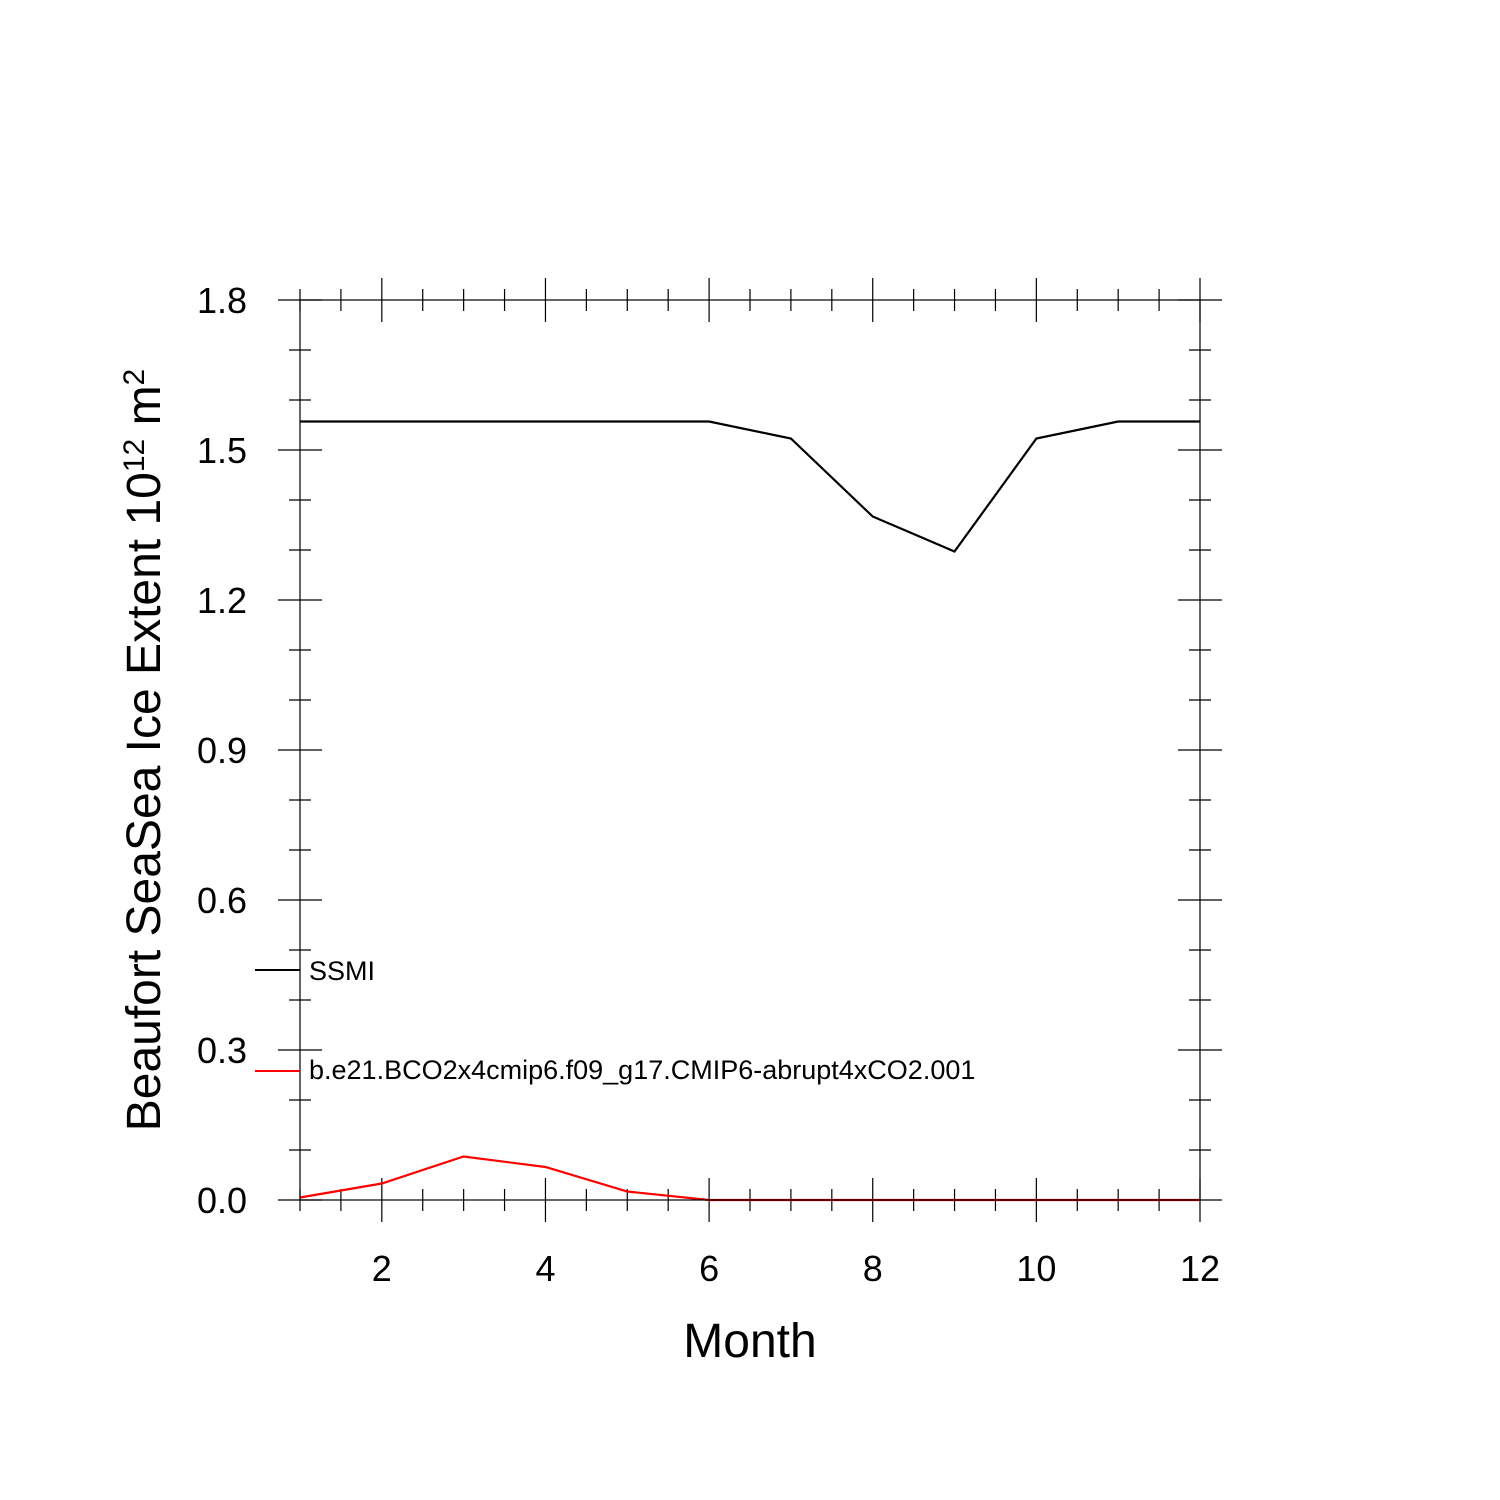 The height and width of the screenshot is (1500, 1500). I want to click on y-tick-label: 0.9, so click(222, 750).